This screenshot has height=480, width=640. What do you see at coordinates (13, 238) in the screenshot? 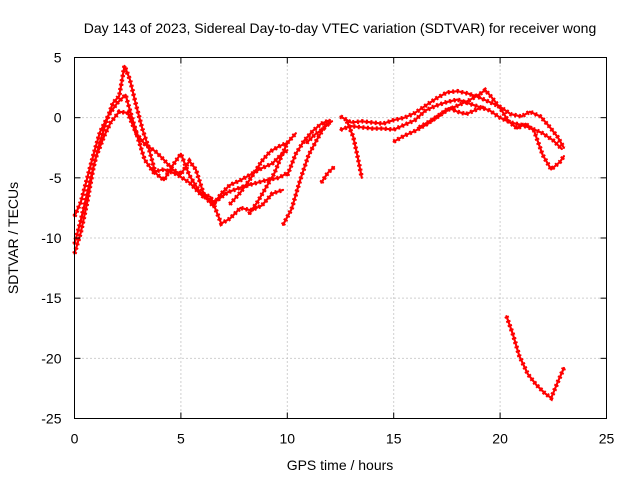
I see `y-axis-label: SDTVAR / TECUs` at bounding box center [13, 238].